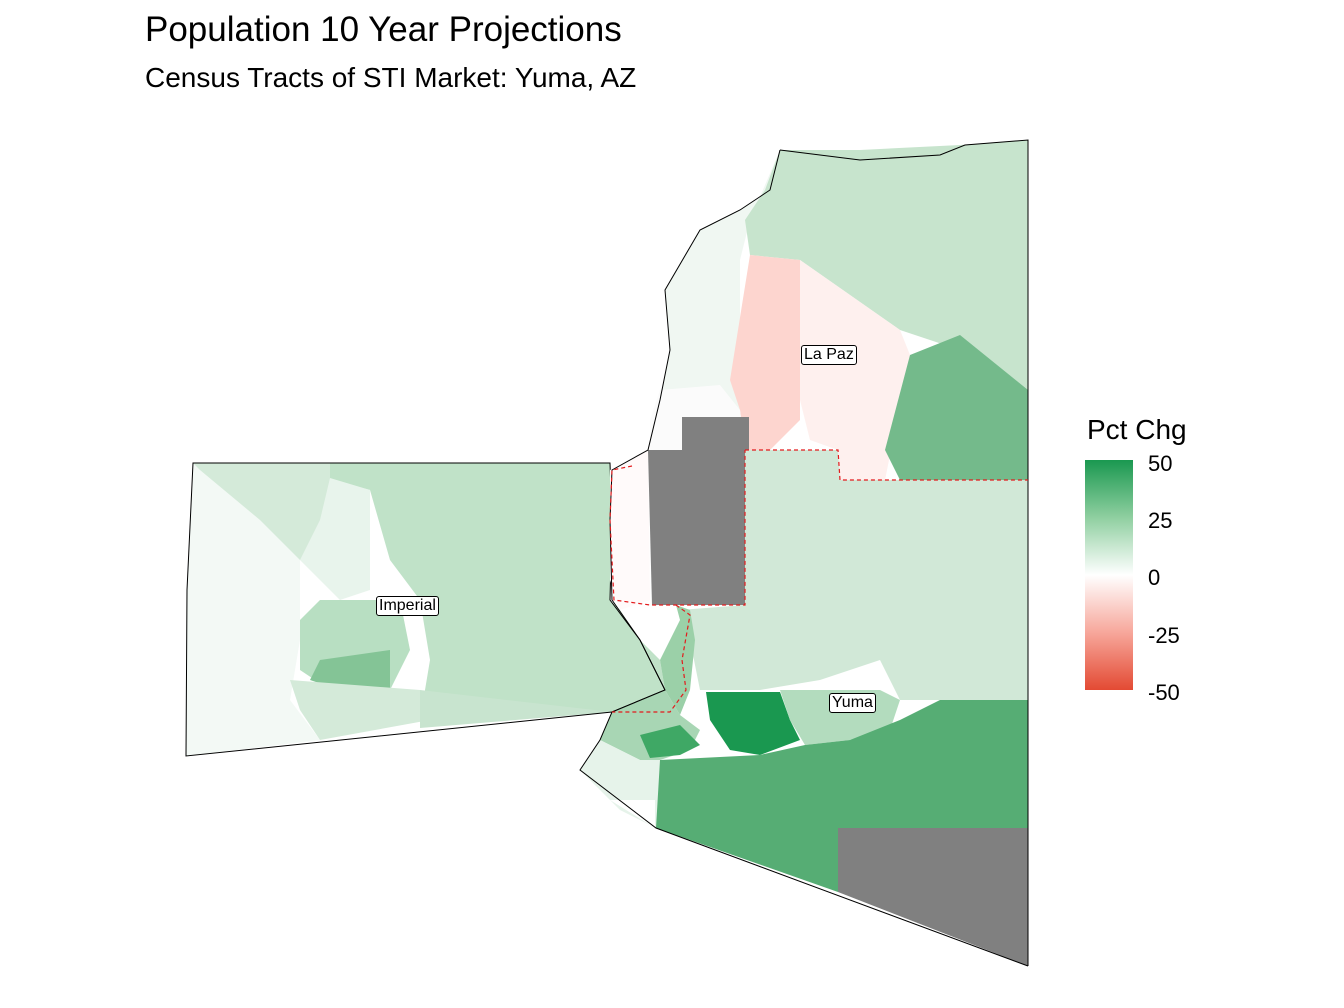  What do you see at coordinates (753, 723) in the screenshot?
I see `tract-yuma-foothills` at bounding box center [753, 723].